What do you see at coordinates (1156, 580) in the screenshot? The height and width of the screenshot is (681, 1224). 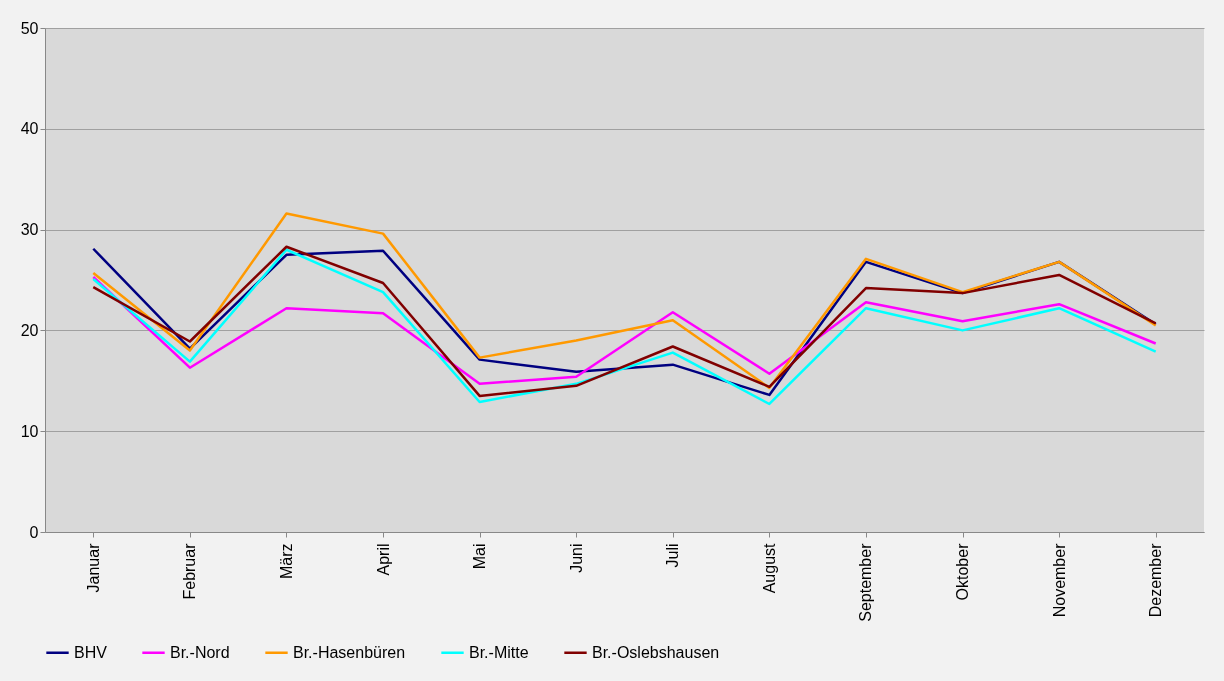 I see `x-tick-label: Dezember` at bounding box center [1156, 580].